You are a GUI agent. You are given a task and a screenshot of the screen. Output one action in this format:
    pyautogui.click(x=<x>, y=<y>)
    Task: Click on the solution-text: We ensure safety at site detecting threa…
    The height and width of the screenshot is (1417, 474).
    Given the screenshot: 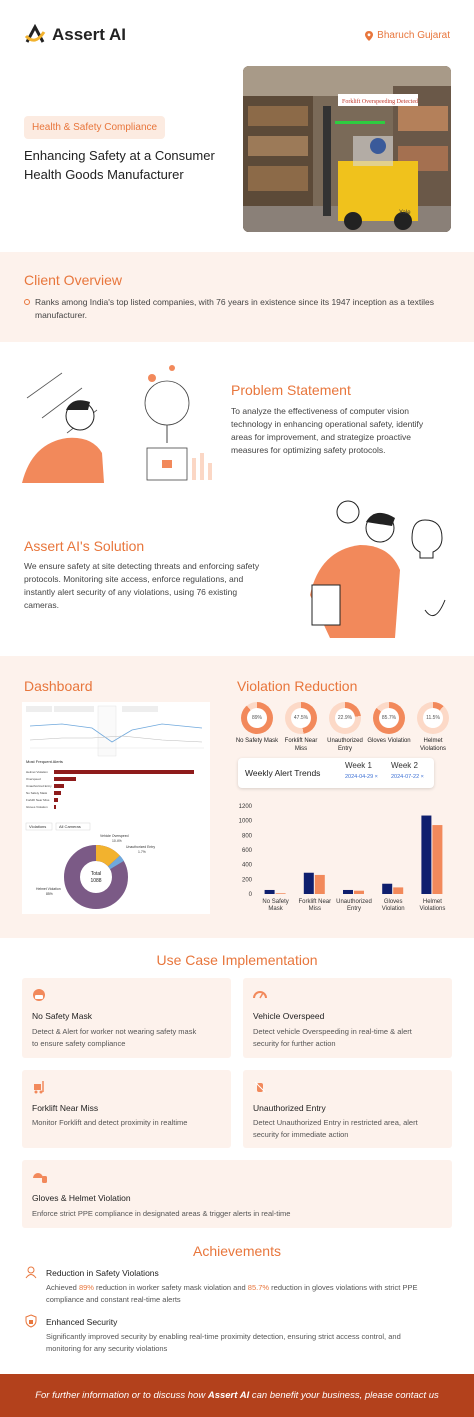 What is the action you would take?
    pyautogui.click(x=142, y=585)
    